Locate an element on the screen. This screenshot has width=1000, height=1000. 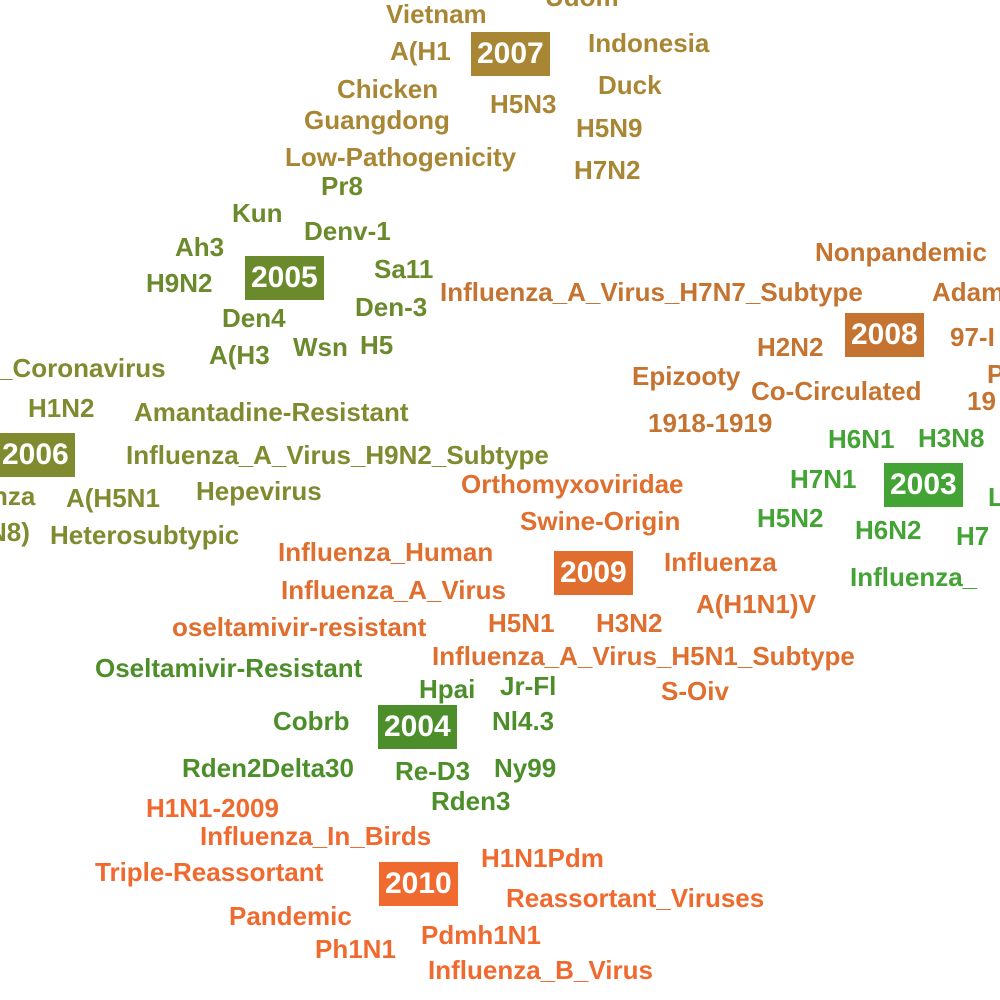
term-rden3: Rden3 is located at coordinates (471, 801).